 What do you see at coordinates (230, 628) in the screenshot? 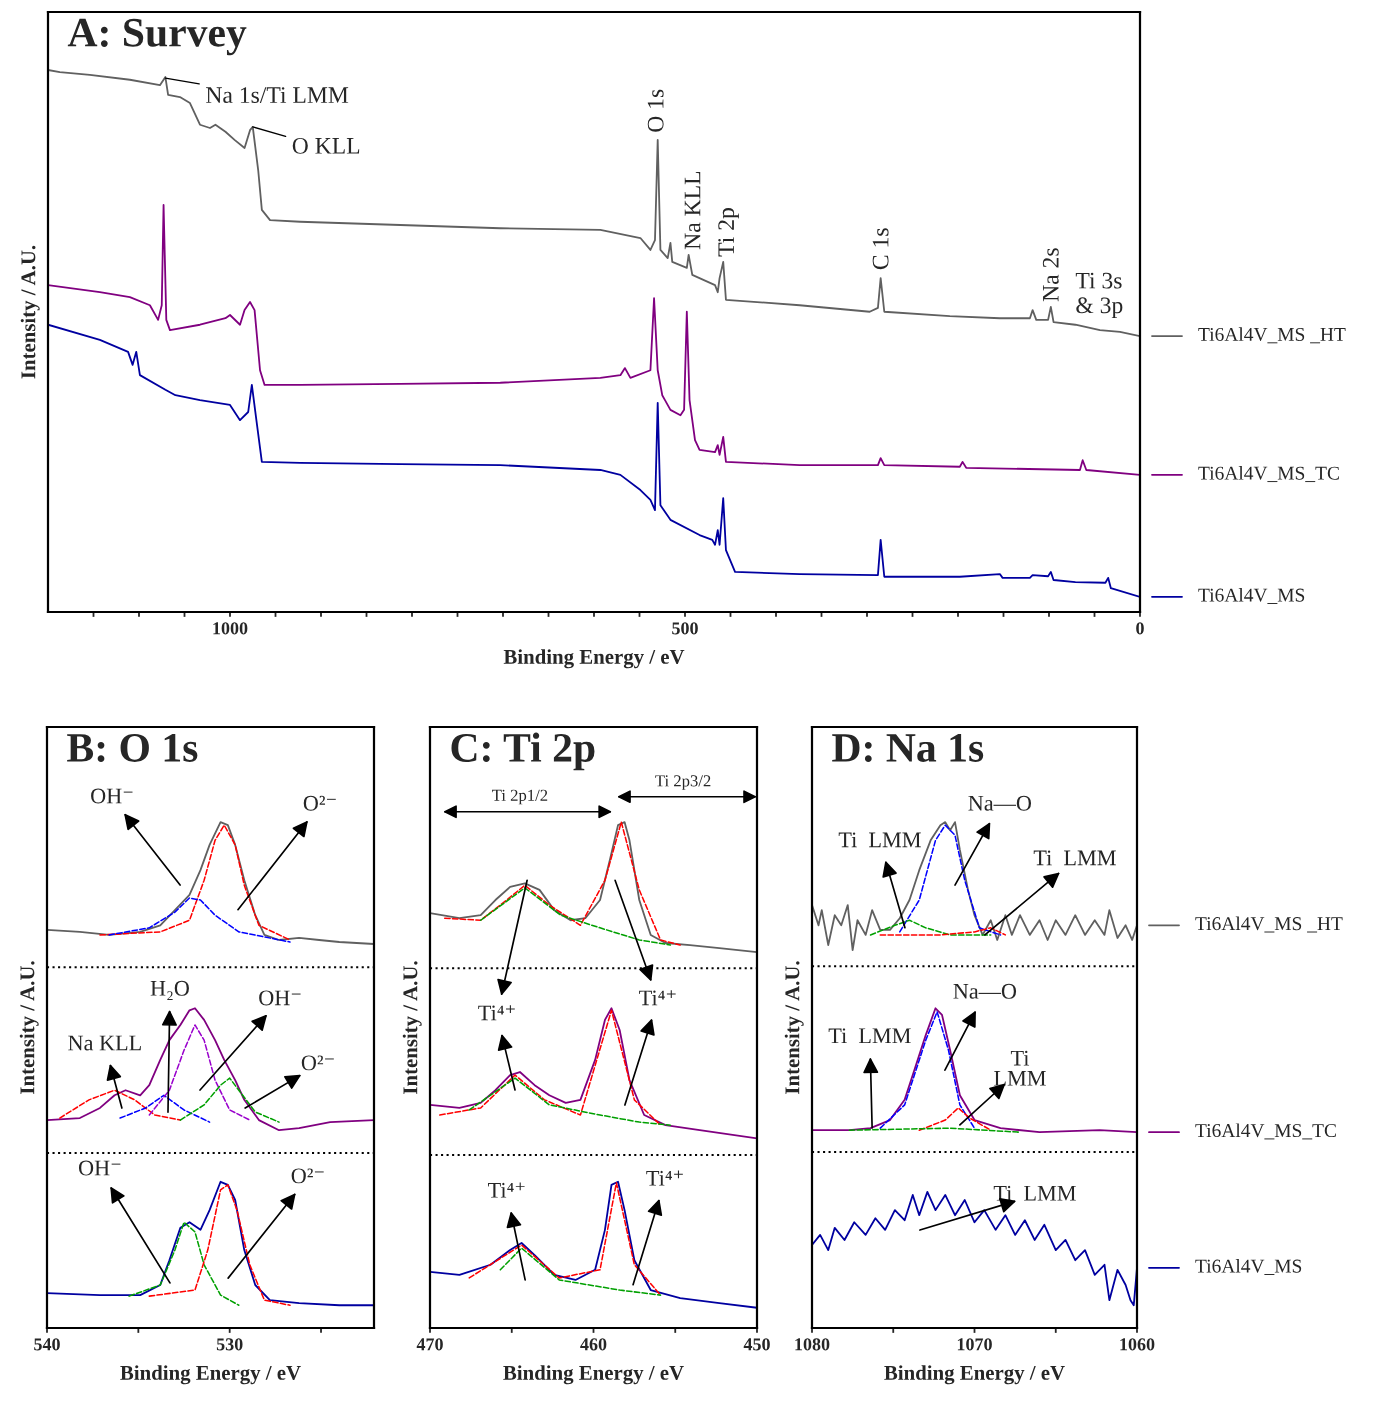
I see `x-tick-label: 1000` at bounding box center [230, 628].